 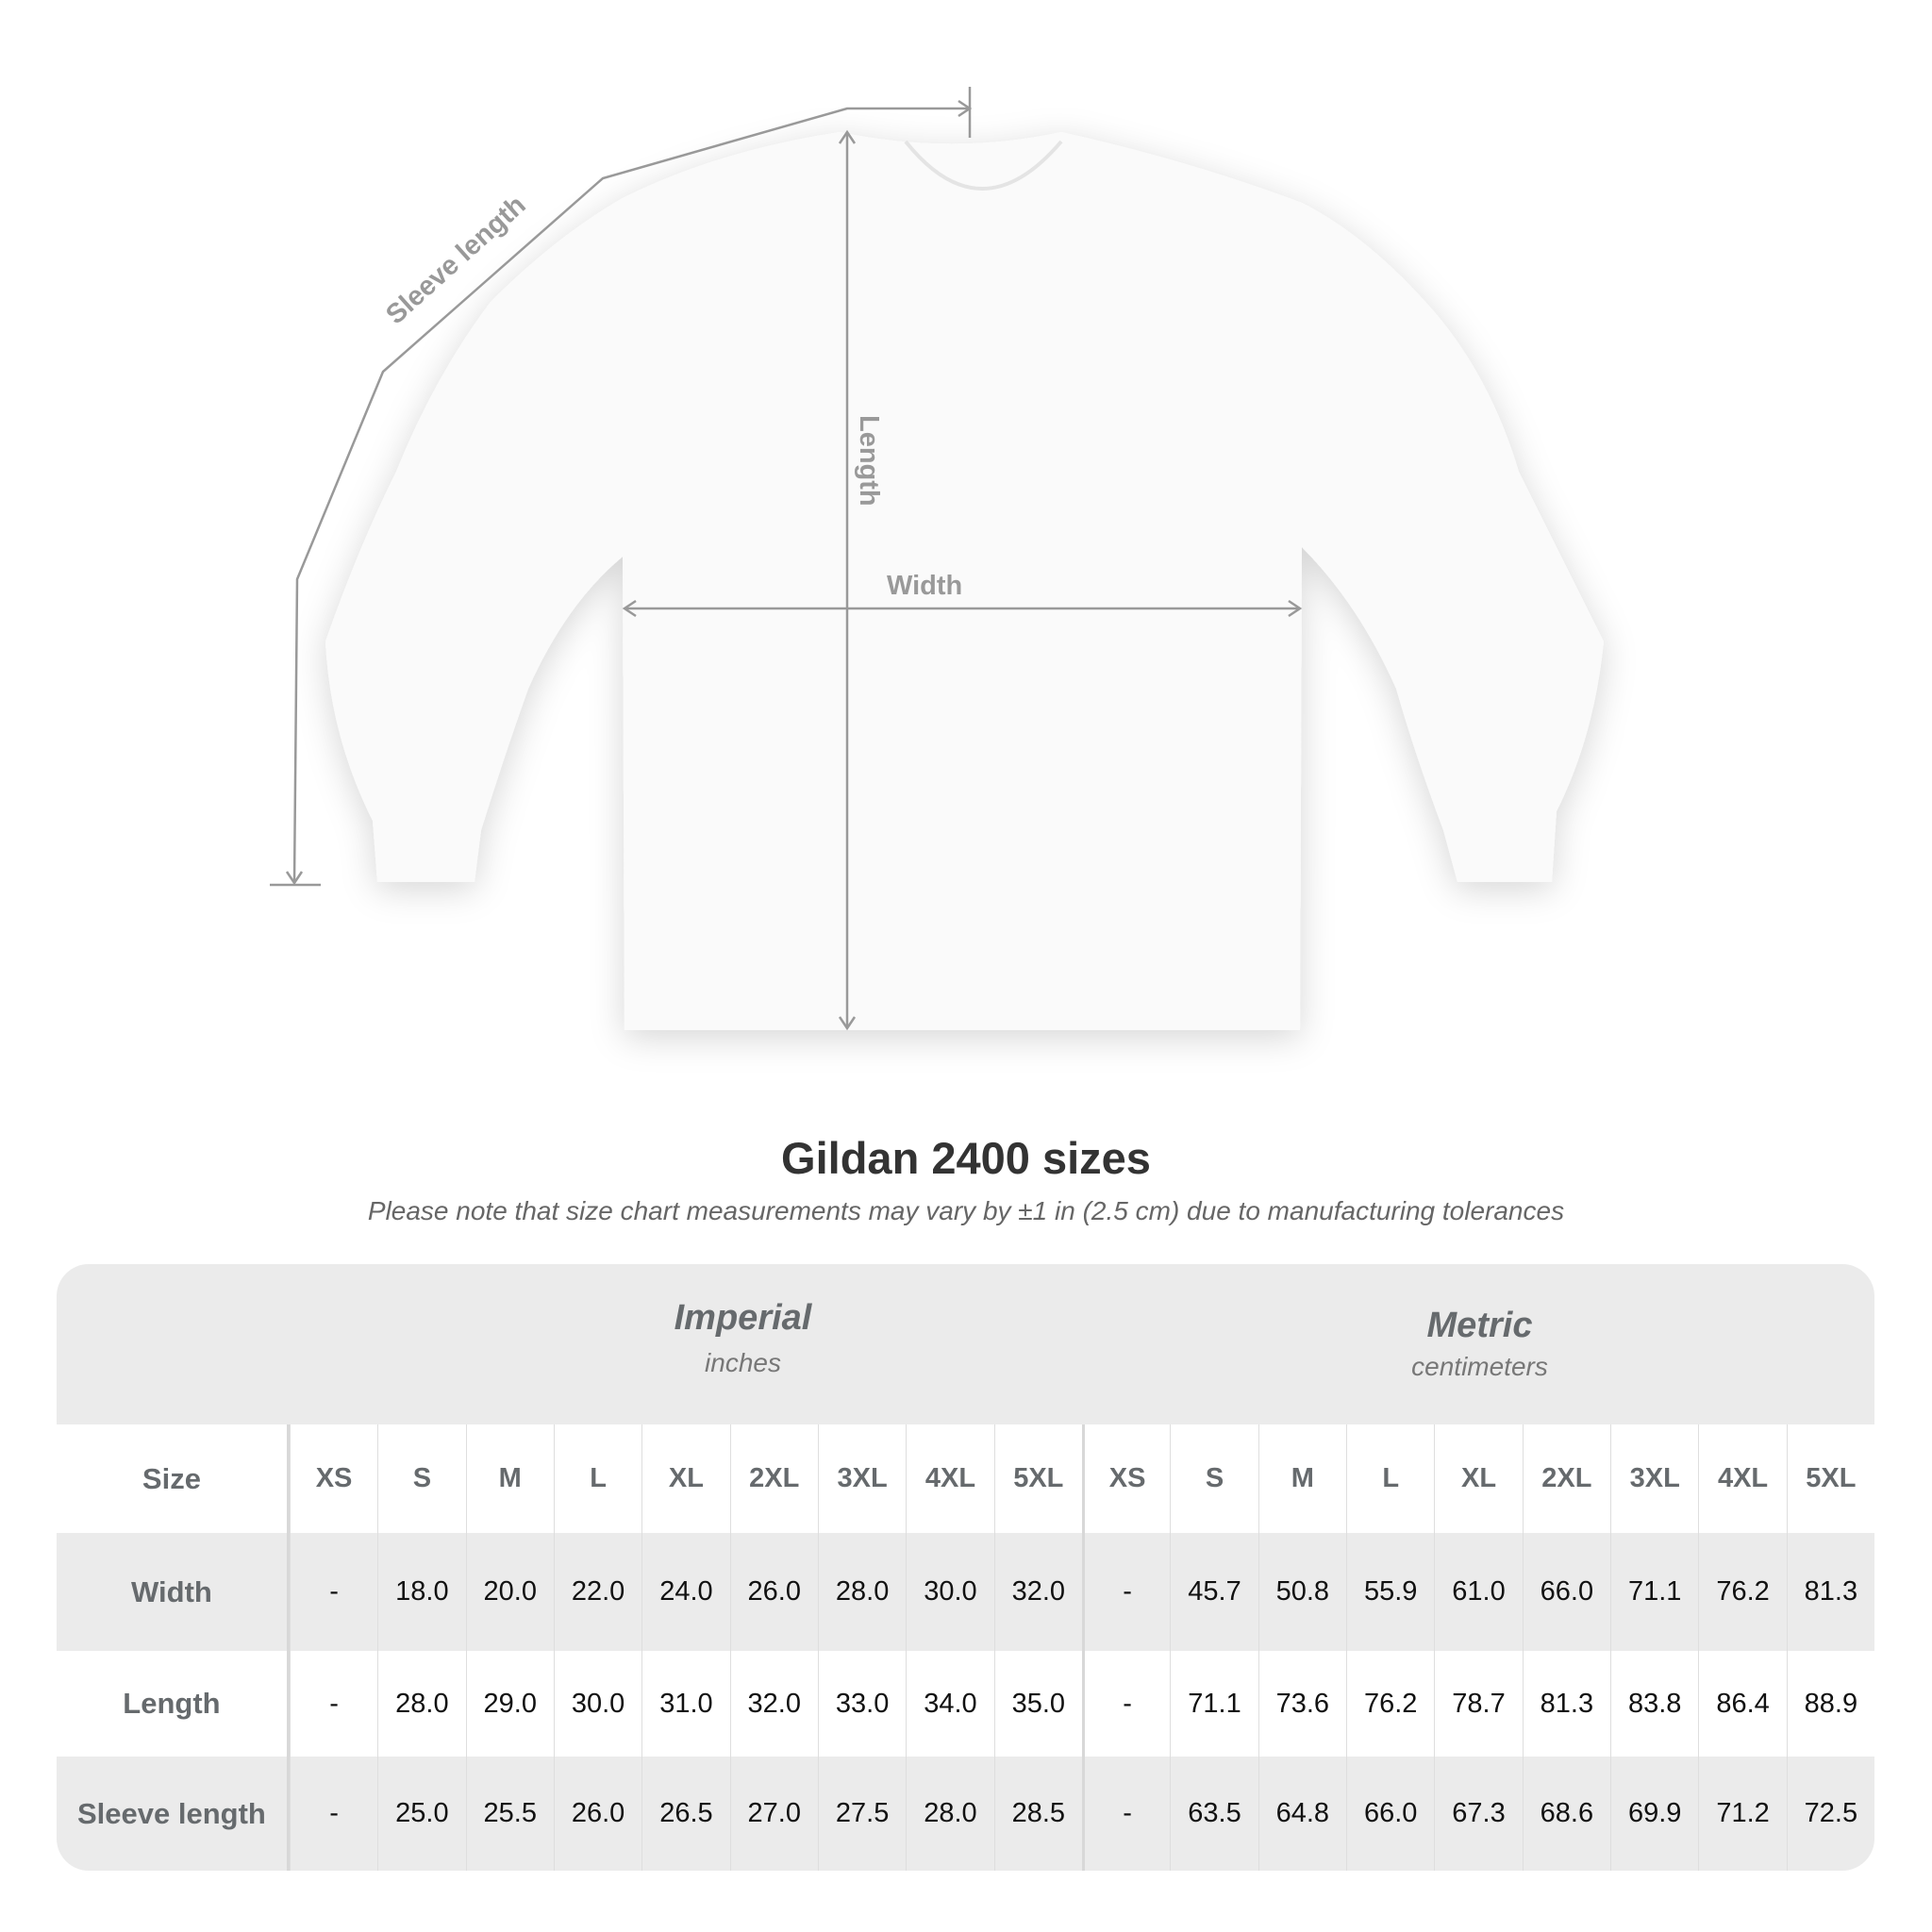 What do you see at coordinates (1478, 1592) in the screenshot?
I see `metric-value: 61.0` at bounding box center [1478, 1592].